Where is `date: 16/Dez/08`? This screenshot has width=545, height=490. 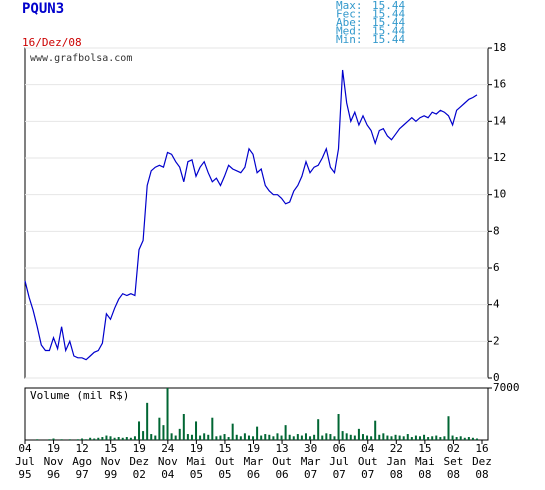 date: 16/Dez/08 is located at coordinates (52, 42).